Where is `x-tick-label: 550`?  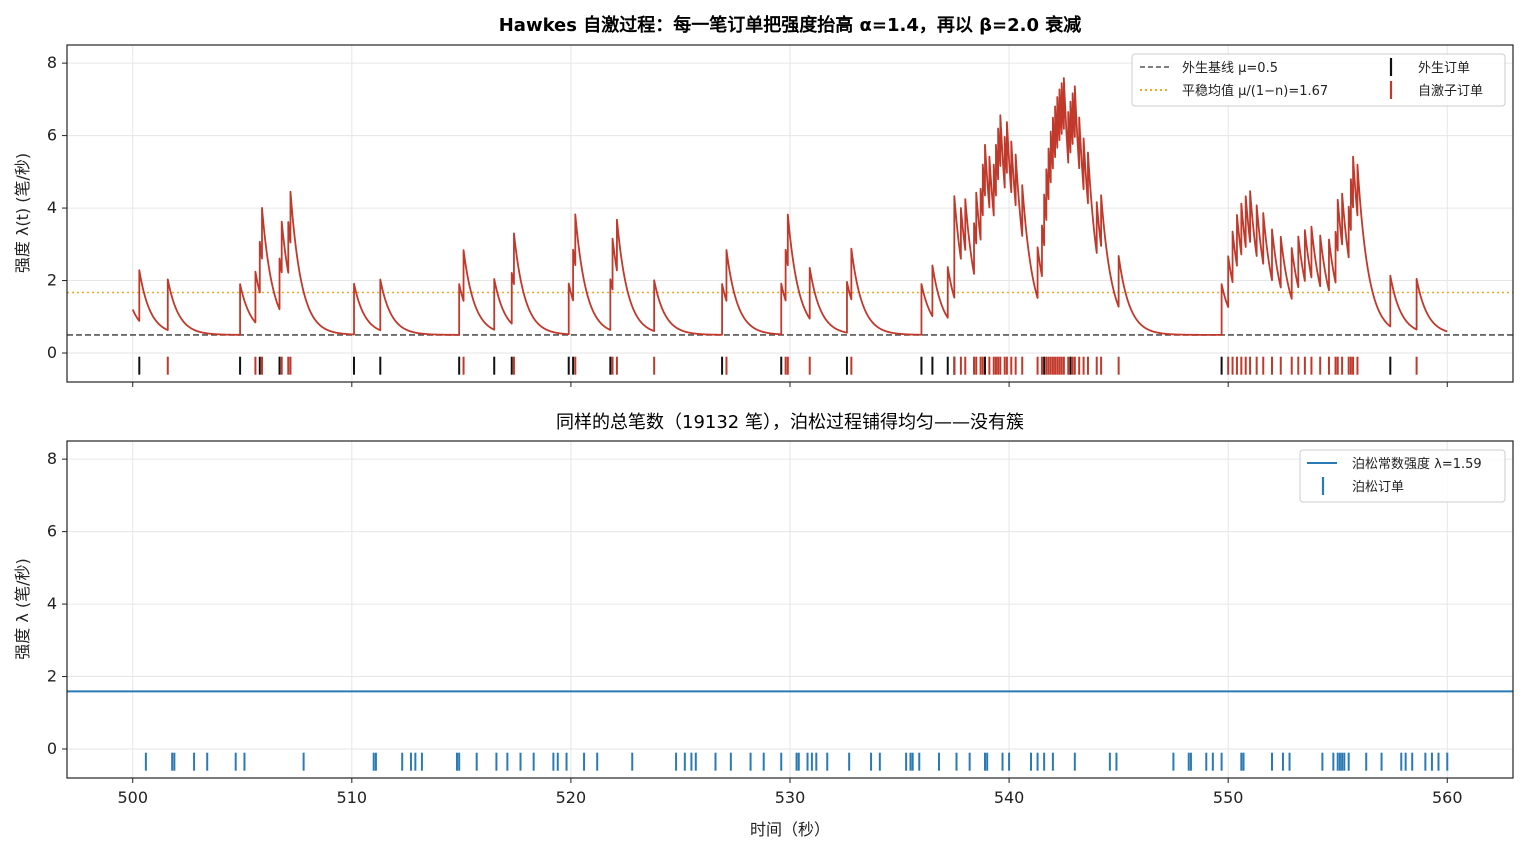 x-tick-label: 550 is located at coordinates (1228, 797).